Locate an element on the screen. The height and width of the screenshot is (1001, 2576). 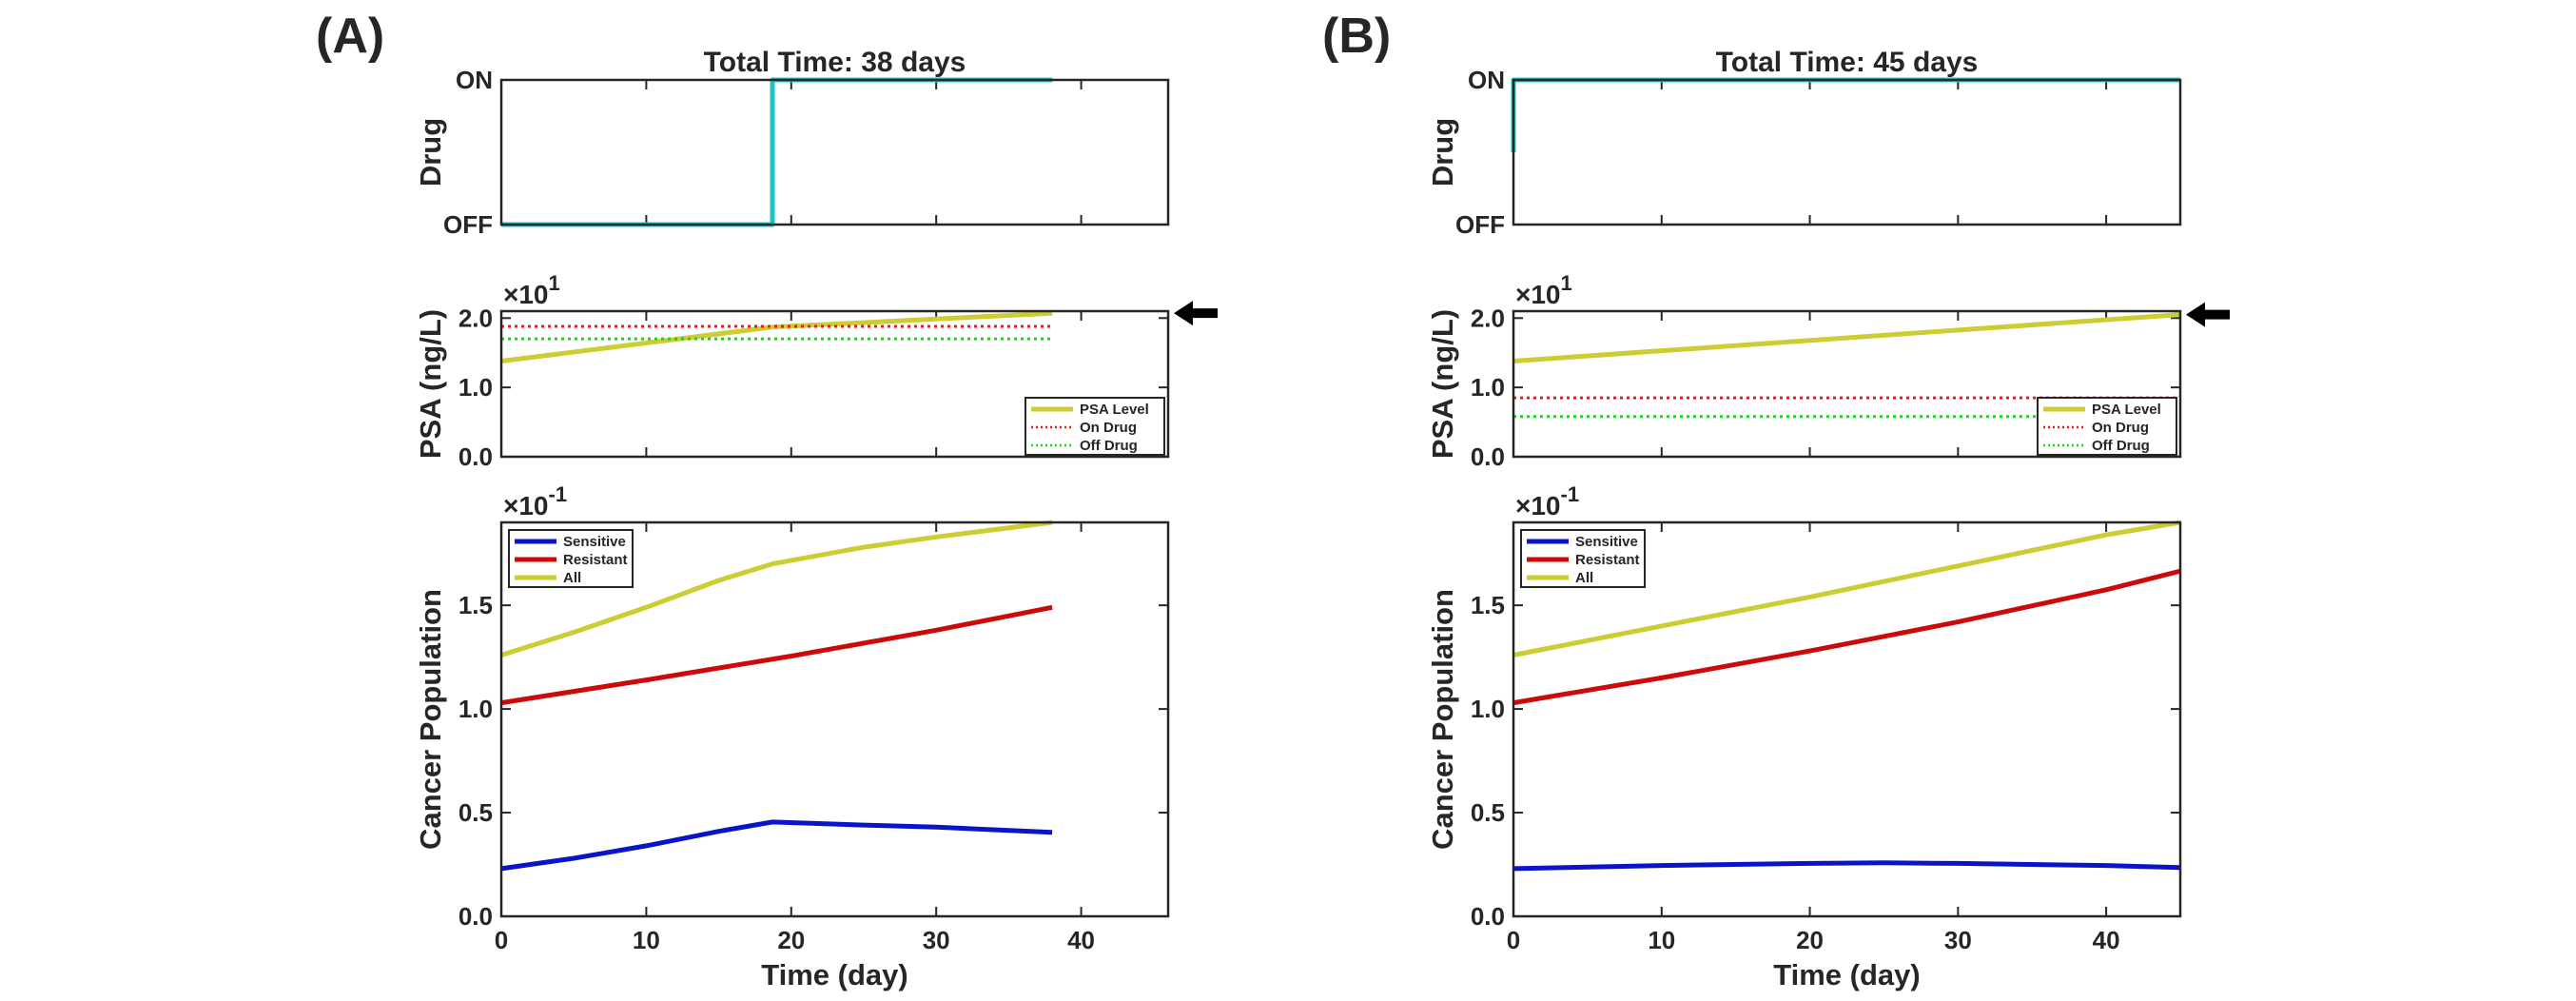
panel-label-a: (A) is located at coordinates (350, 36).